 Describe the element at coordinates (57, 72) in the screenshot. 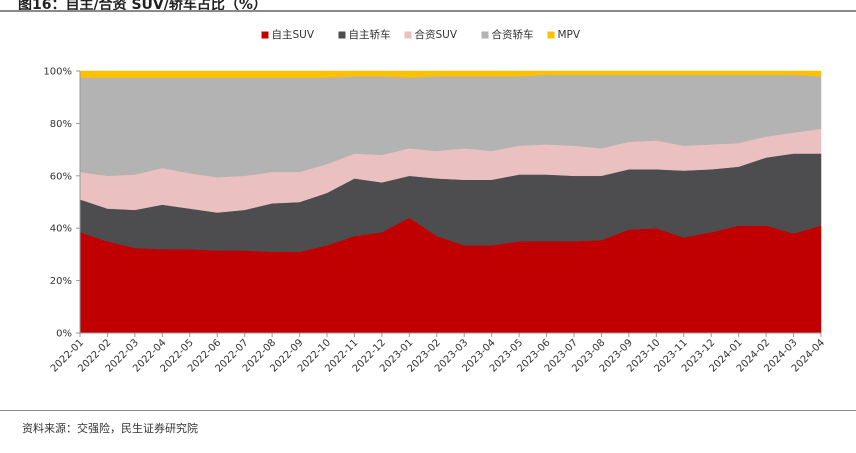

I see `y-tick-label: 100%` at that location.